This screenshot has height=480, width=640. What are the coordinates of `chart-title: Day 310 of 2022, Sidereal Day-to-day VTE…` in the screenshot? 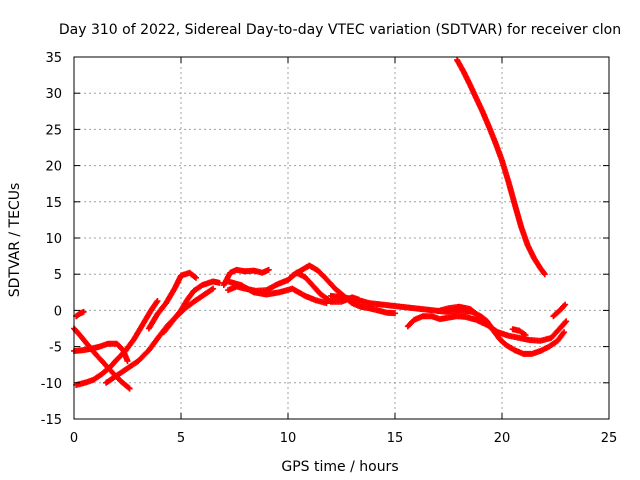 It's located at (340, 30).